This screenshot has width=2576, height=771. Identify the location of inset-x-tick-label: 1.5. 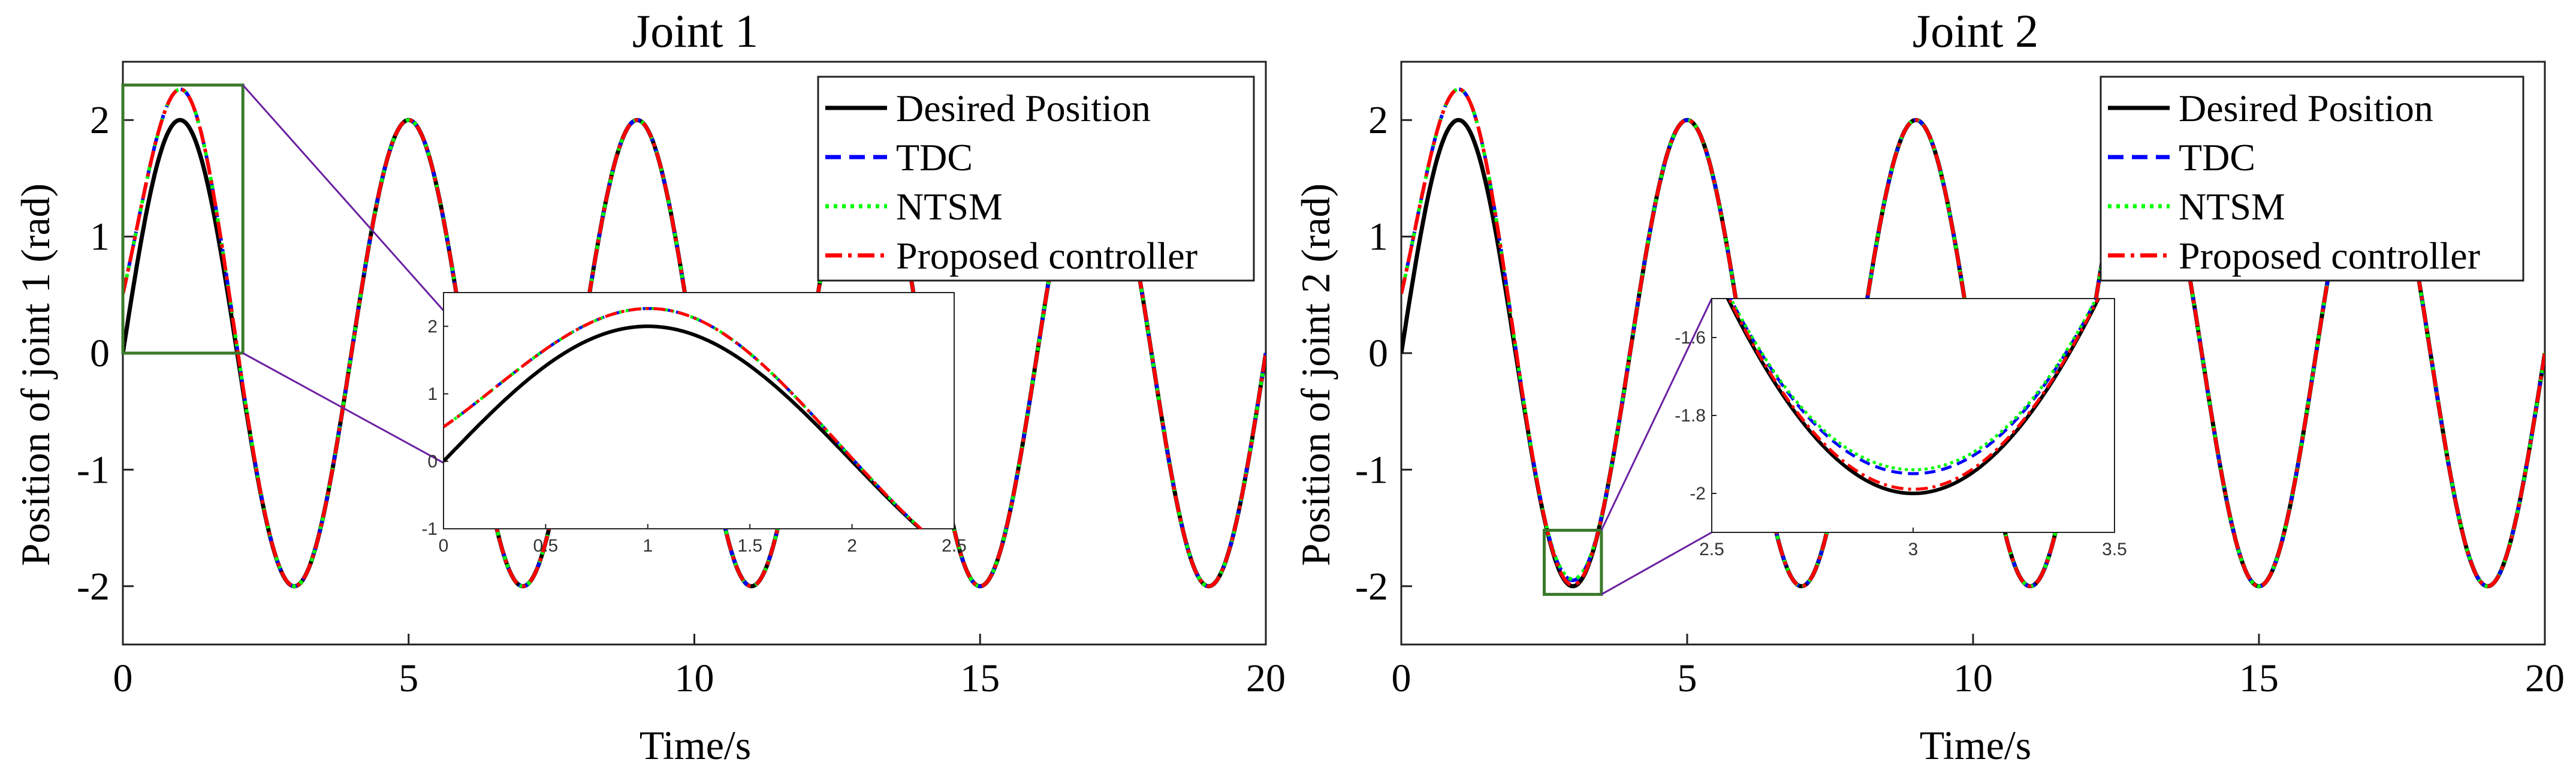
(749, 546).